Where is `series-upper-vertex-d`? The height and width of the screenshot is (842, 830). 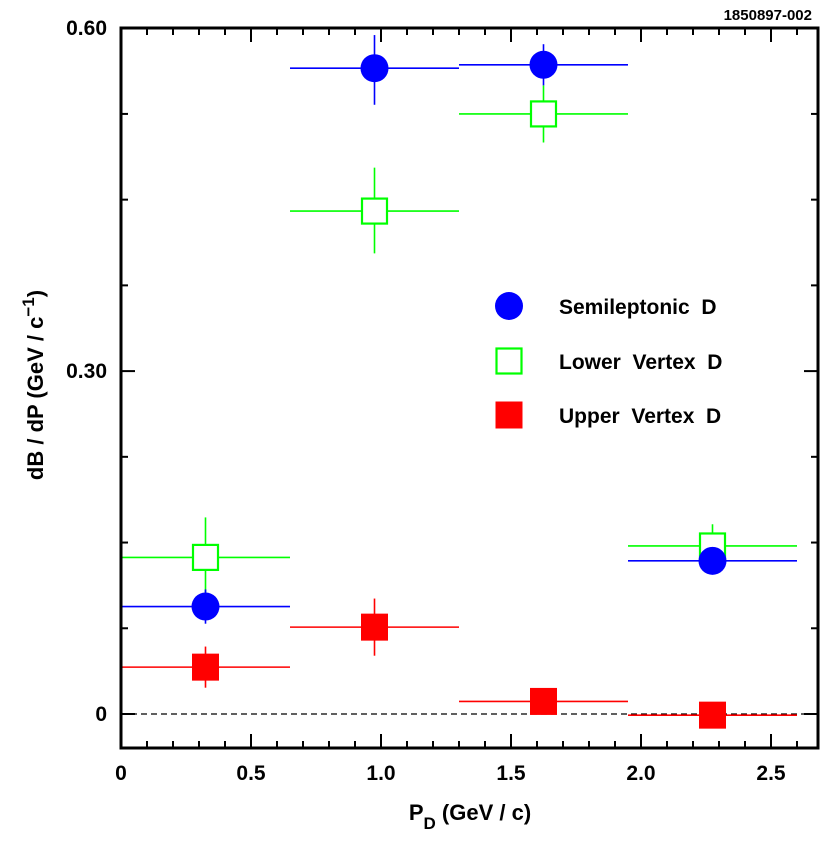 series-upper-vertex-d is located at coordinates (459, 663).